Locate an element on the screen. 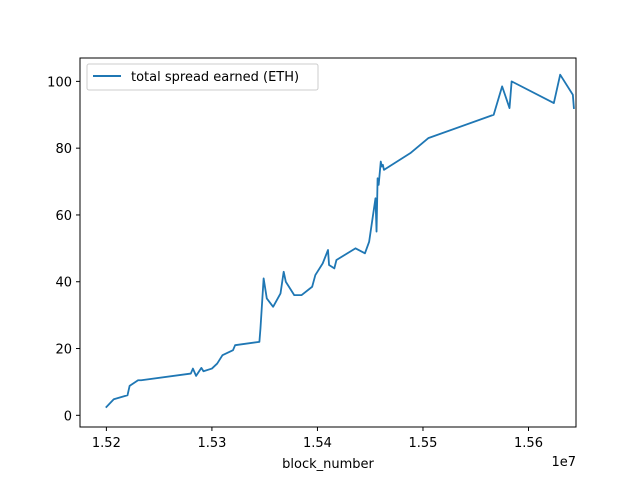  legend: total spread earned (ETH) is located at coordinates (202, 77).